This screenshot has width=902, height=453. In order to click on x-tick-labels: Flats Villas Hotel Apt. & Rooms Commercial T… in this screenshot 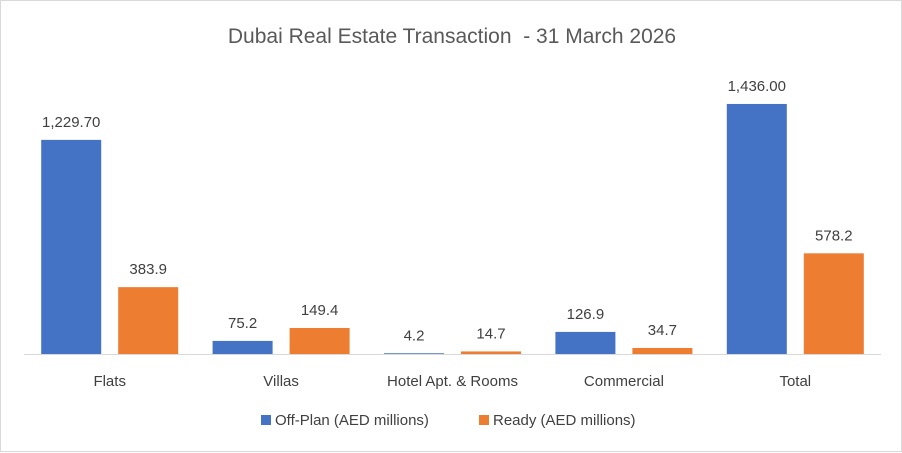, I will do `click(452, 381)`.